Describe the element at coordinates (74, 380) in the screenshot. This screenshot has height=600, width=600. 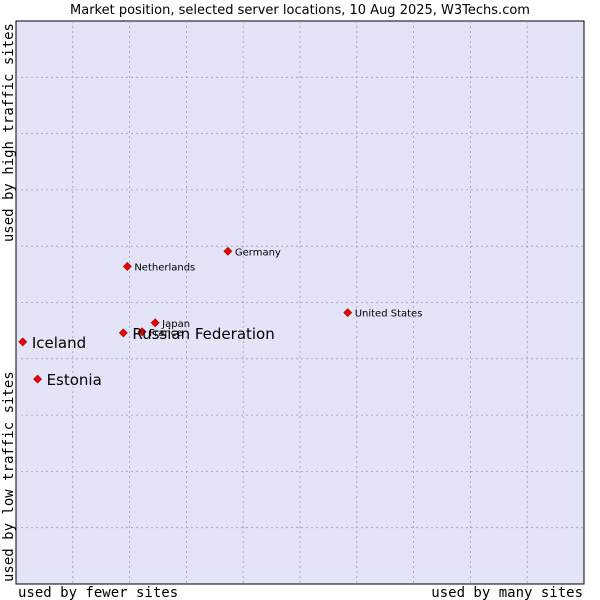
I see `data-point-label: Estonia` at that location.